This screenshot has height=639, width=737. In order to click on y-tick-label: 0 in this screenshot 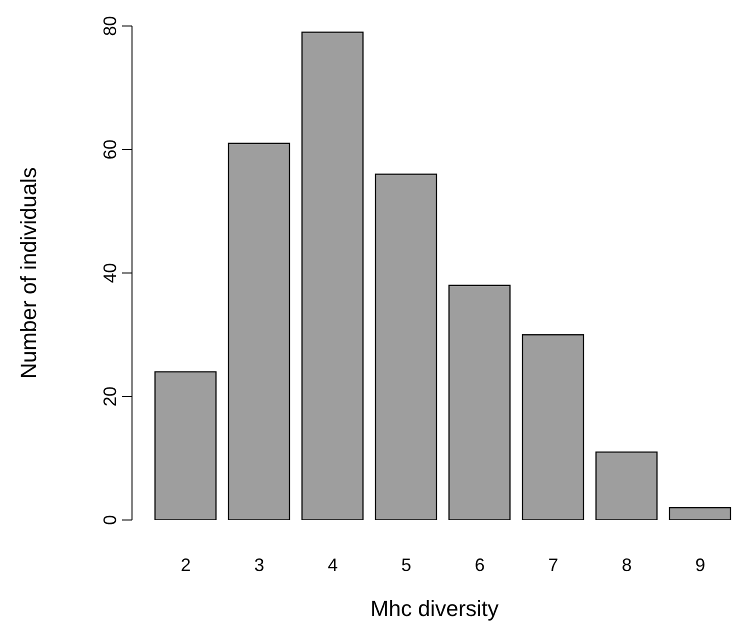, I will do `click(110, 520)`.